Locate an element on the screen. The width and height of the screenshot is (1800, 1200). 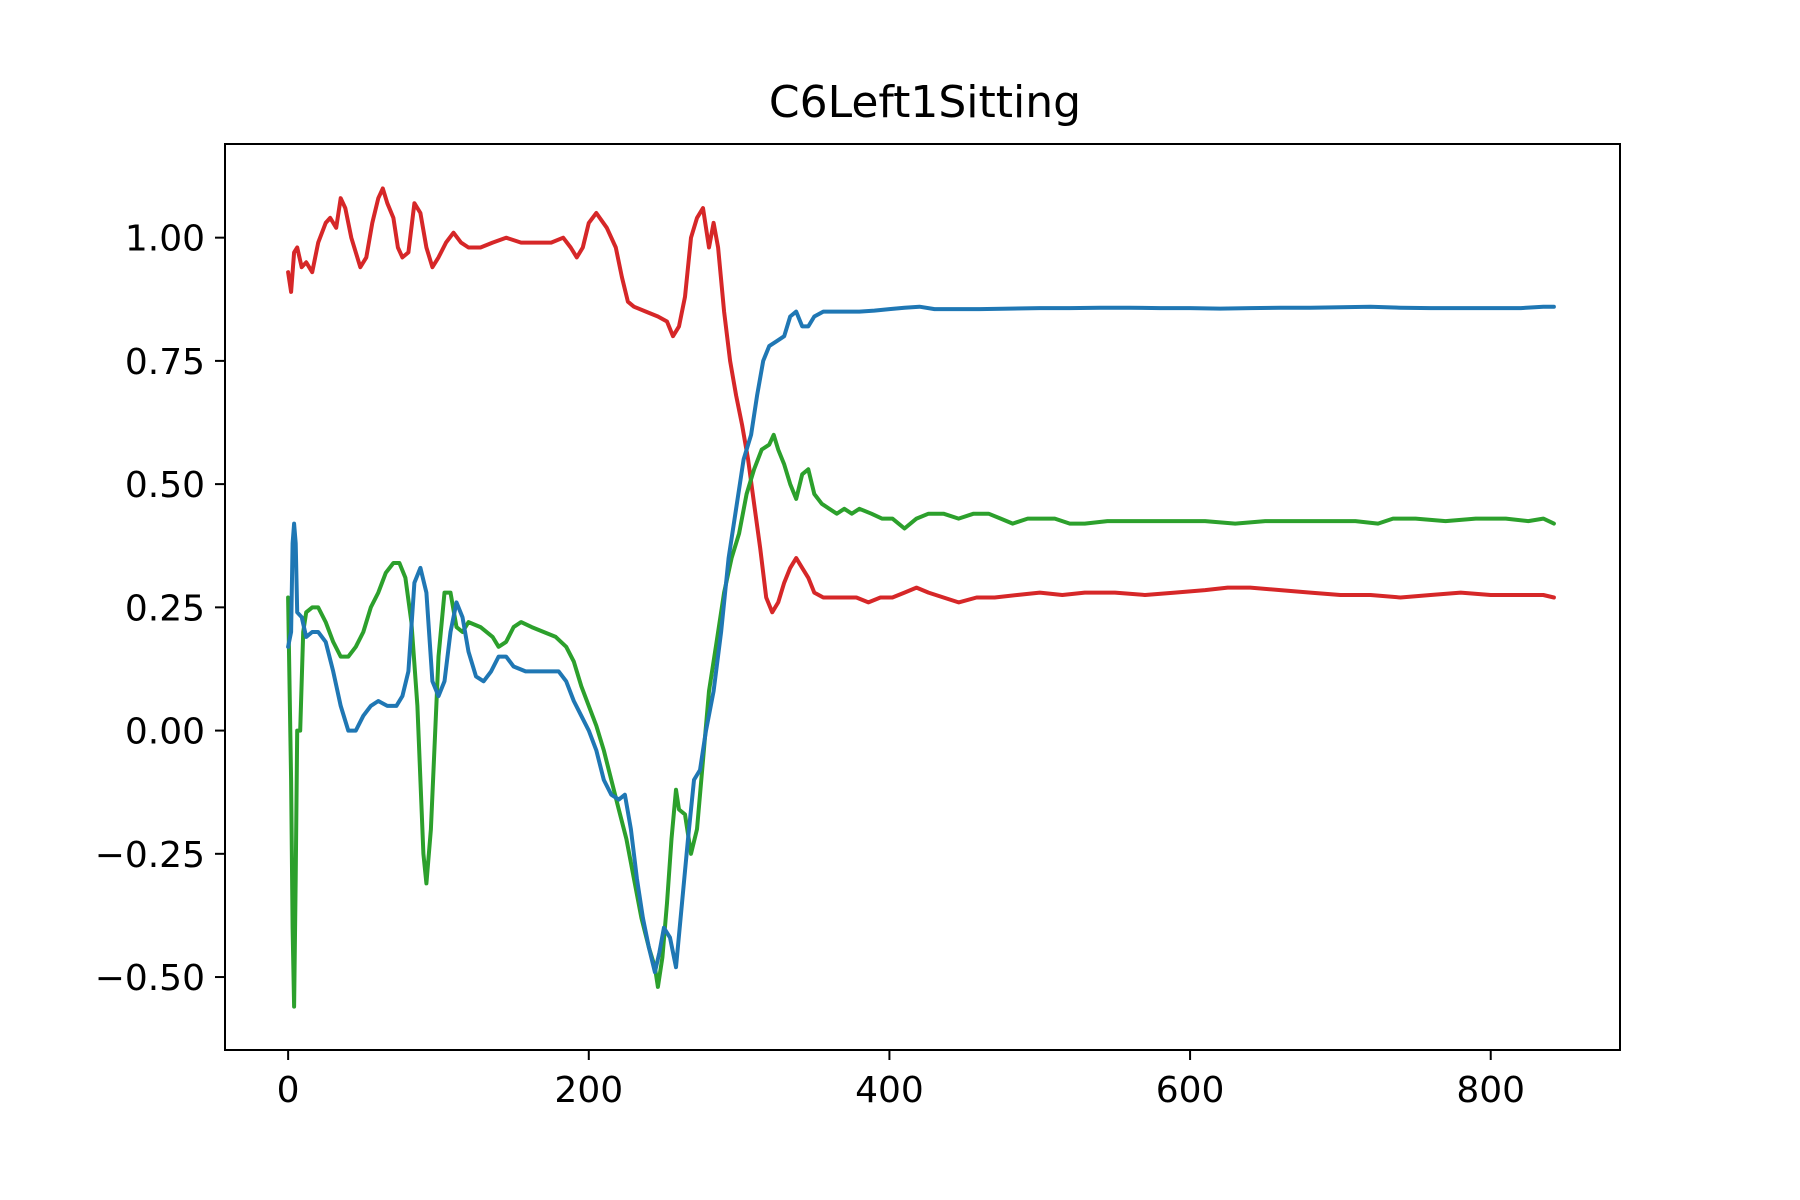
chart-title: C6Left1Sitting is located at coordinates (925, 102).